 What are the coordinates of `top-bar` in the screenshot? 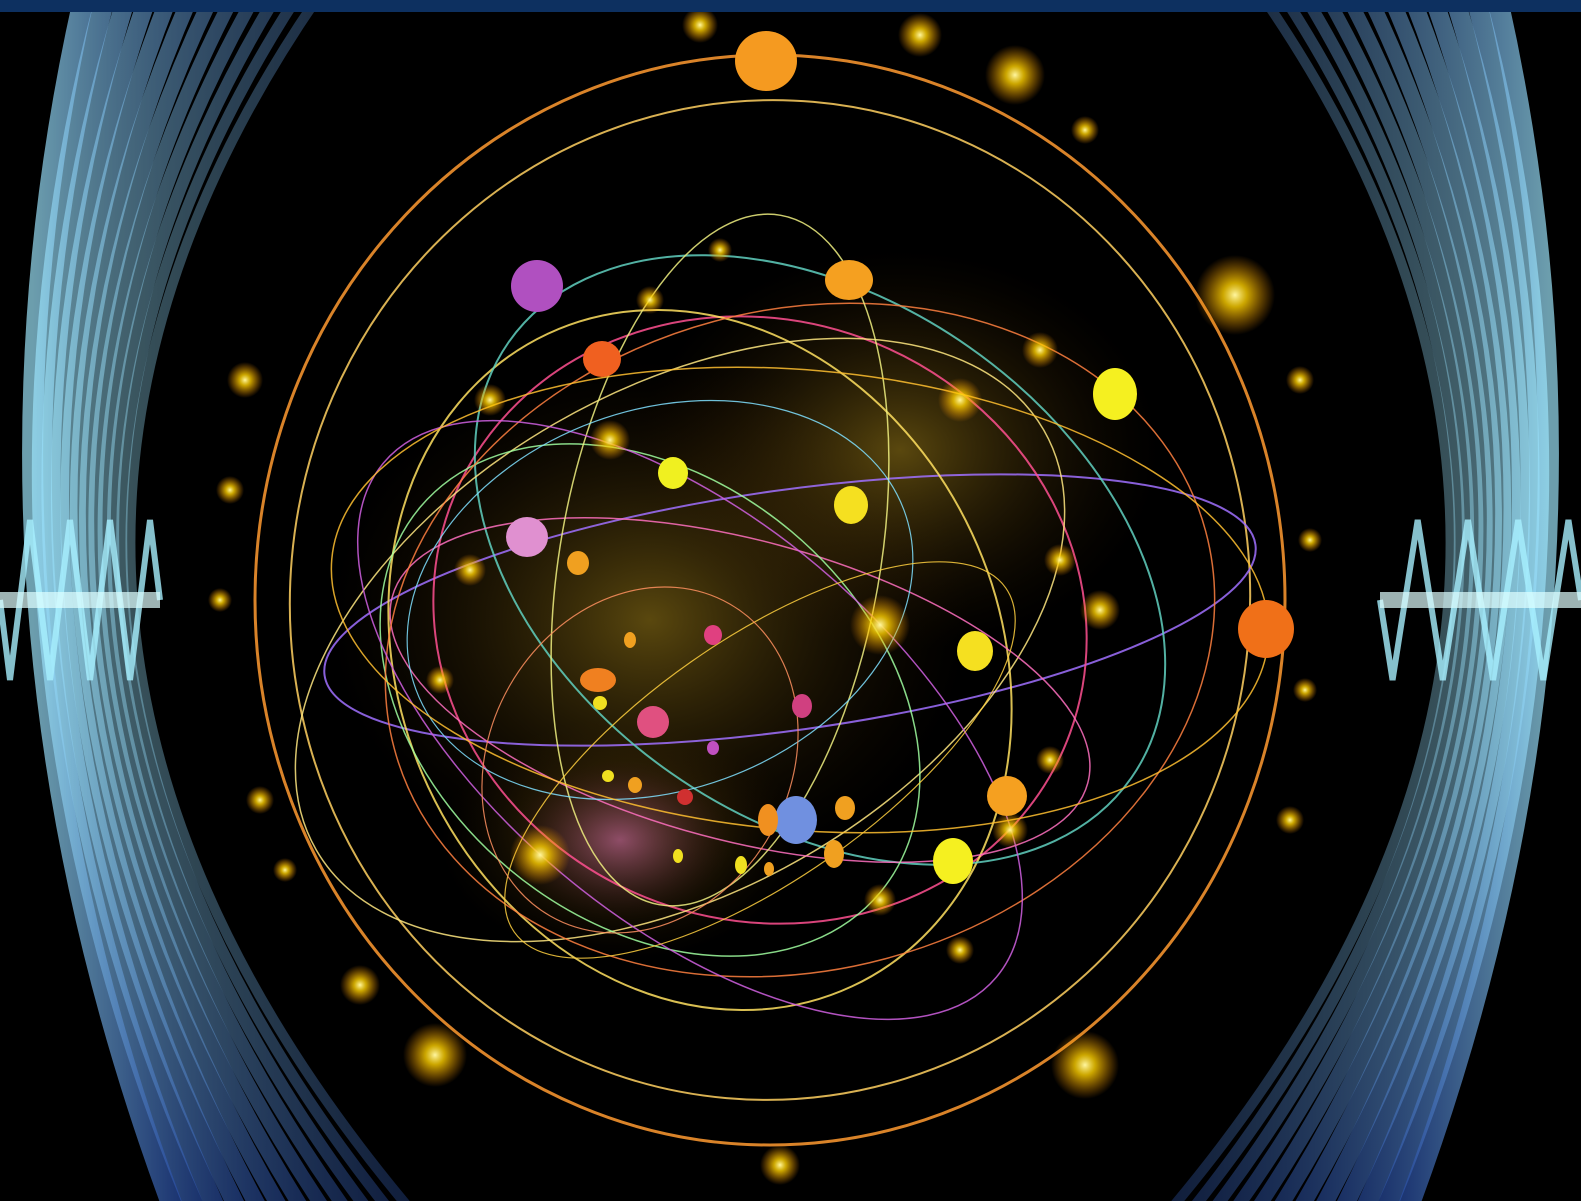 It's located at (790, 6).